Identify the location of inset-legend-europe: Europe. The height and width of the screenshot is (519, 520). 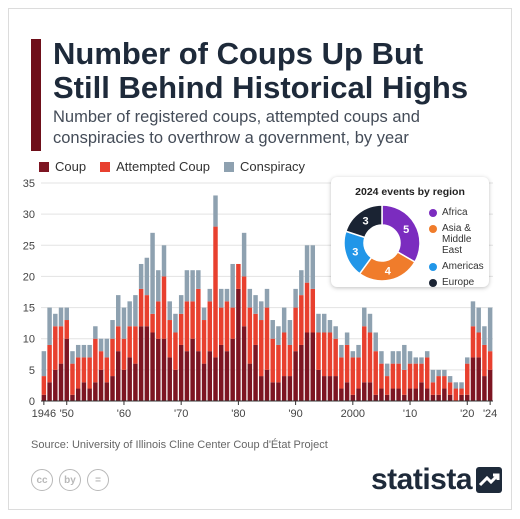
(461, 282).